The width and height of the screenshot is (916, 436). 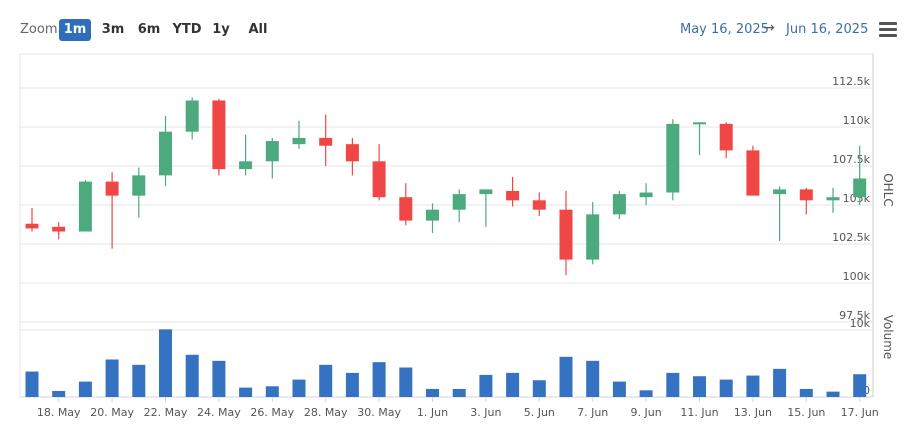 What do you see at coordinates (379, 412) in the screenshot?
I see `x-tick-label: 30. May` at bounding box center [379, 412].